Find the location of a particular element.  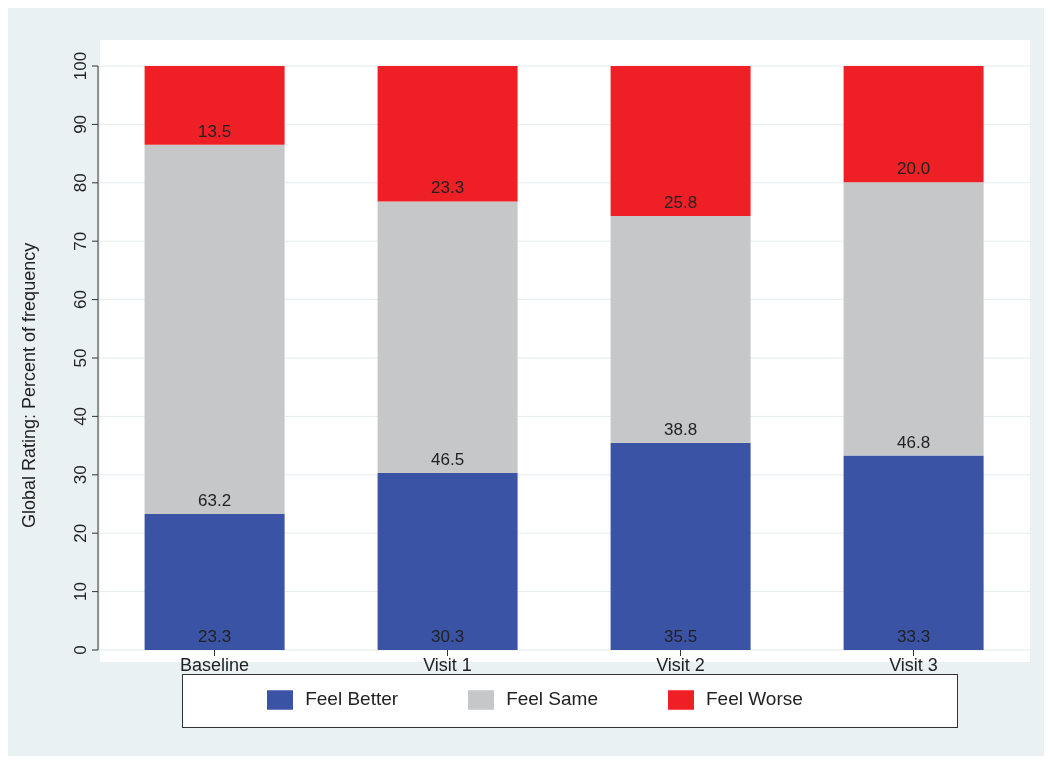

y-tick-label: 100 is located at coordinates (80, 66).